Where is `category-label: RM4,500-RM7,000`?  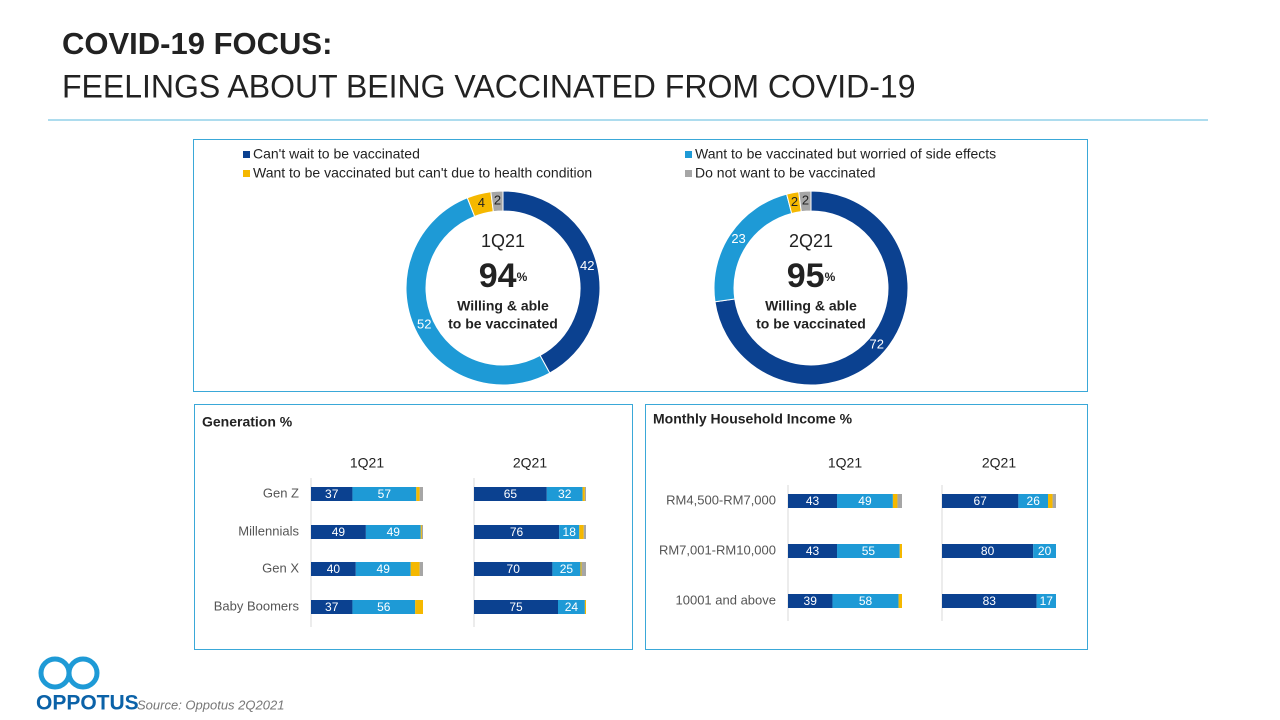 category-label: RM4,500-RM7,000 is located at coordinates (721, 499).